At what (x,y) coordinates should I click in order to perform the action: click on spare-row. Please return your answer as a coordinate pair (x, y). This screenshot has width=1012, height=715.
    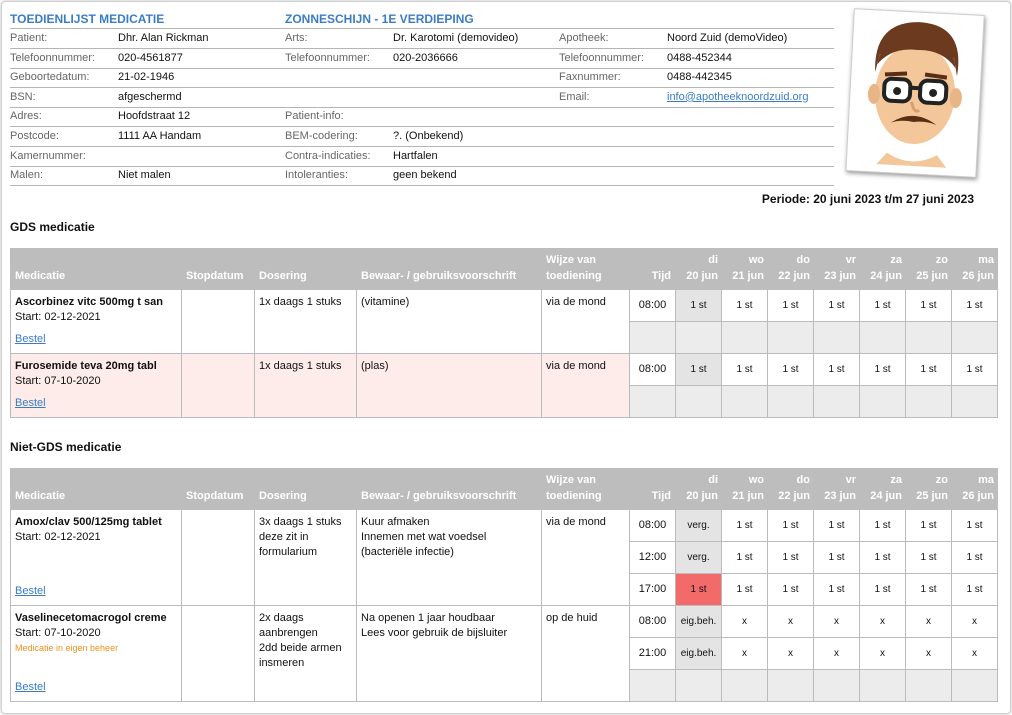
    Looking at the image, I should click on (504, 401).